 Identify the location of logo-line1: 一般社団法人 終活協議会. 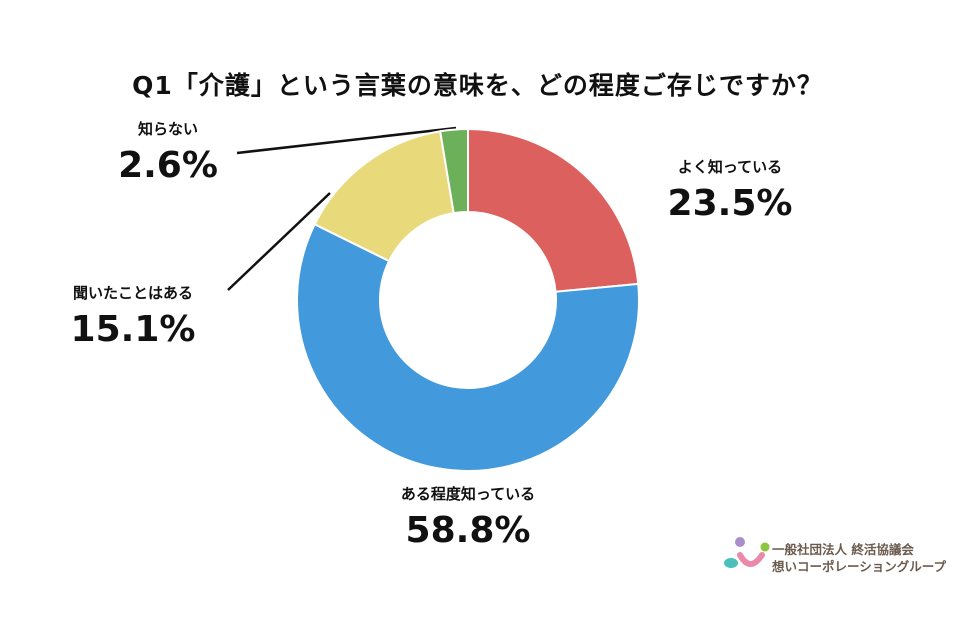
(843, 549).